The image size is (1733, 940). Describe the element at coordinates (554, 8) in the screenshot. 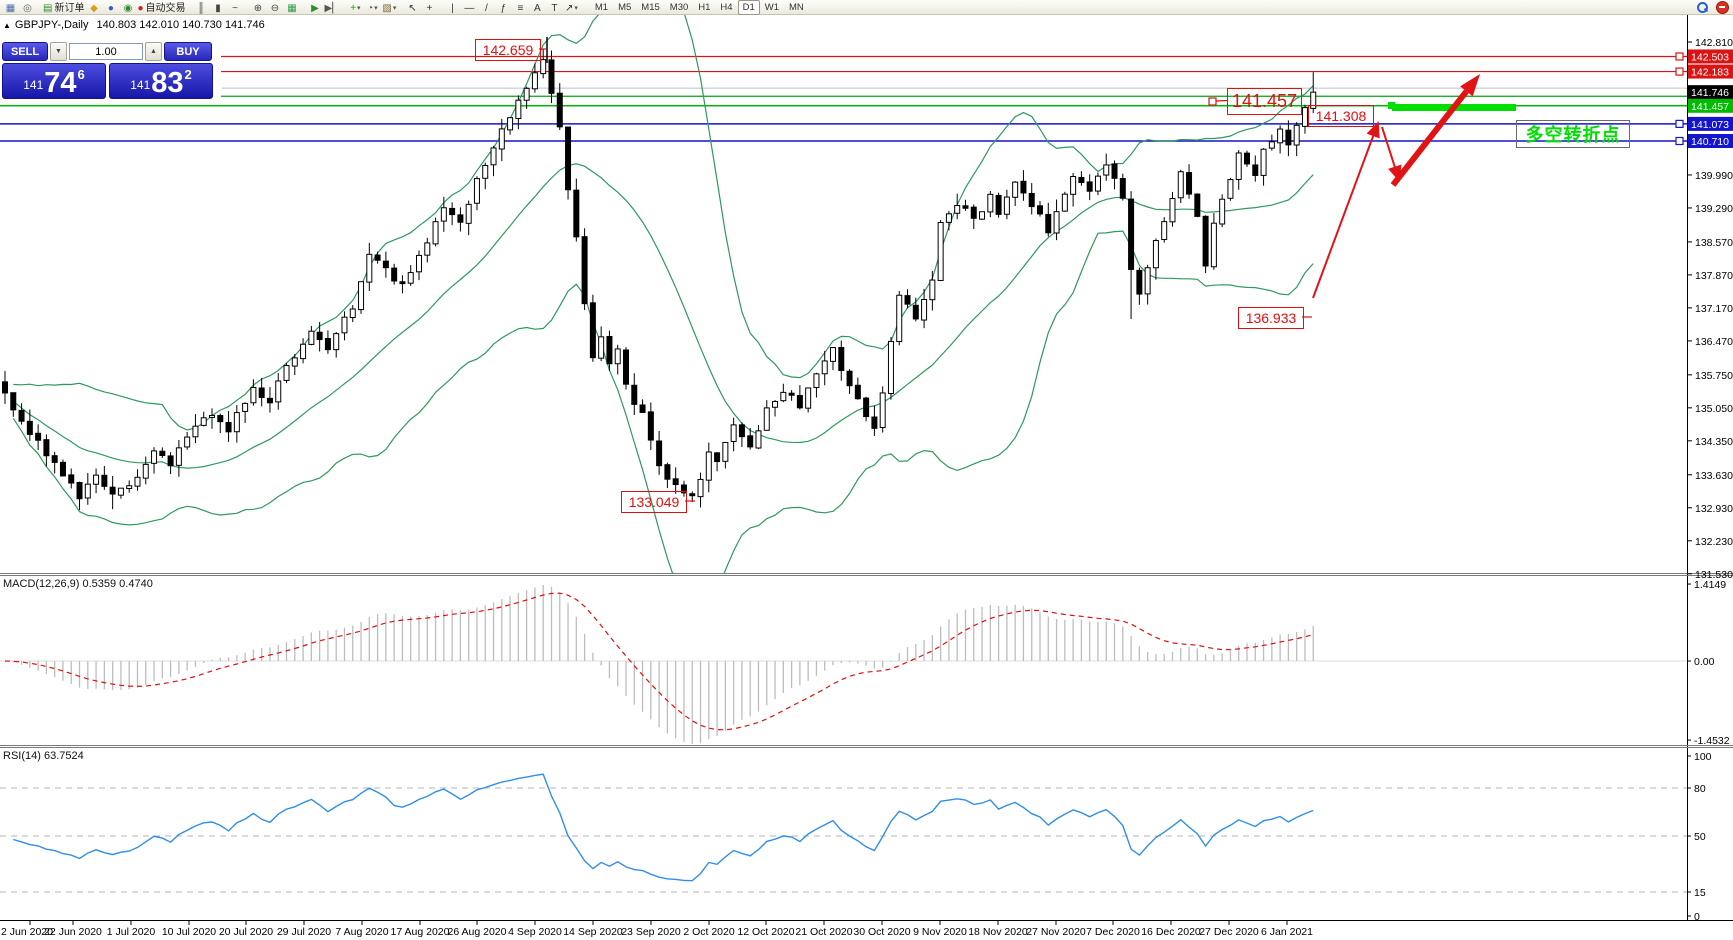

I see `label-icon: T` at that location.